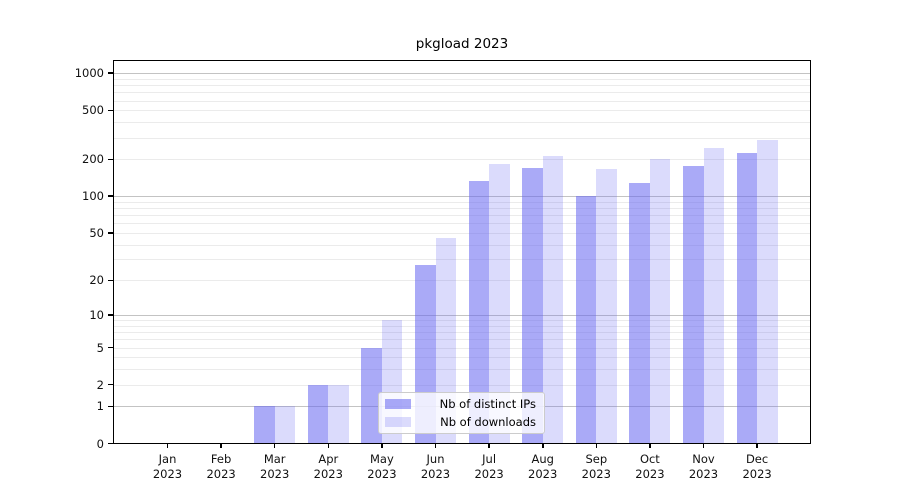 The width and height of the screenshot is (900, 500). What do you see at coordinates (596, 445) in the screenshot?
I see `x-tick-sep` at bounding box center [596, 445].